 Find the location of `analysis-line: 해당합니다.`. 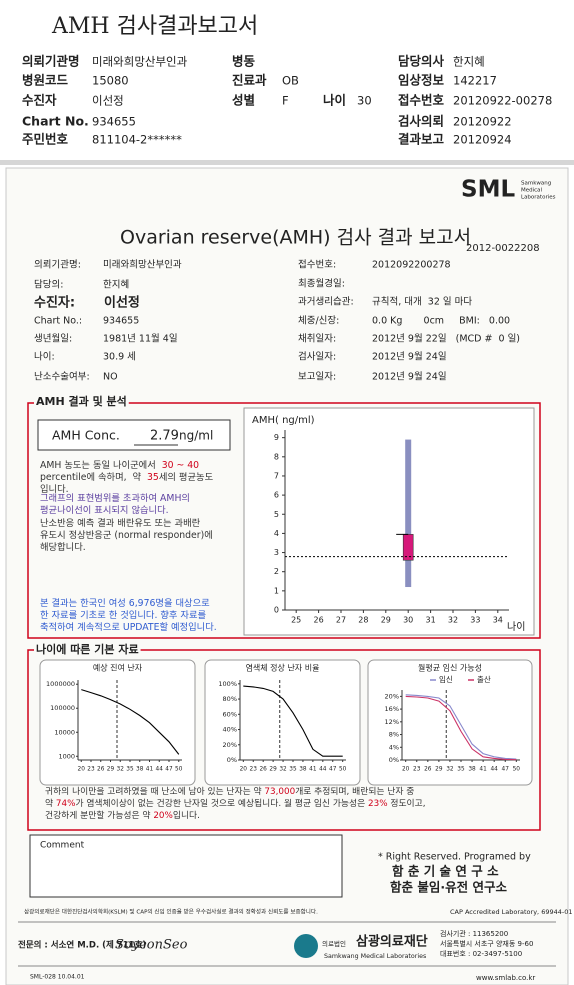

analysis-line: 해당합니다. is located at coordinates (63, 547).